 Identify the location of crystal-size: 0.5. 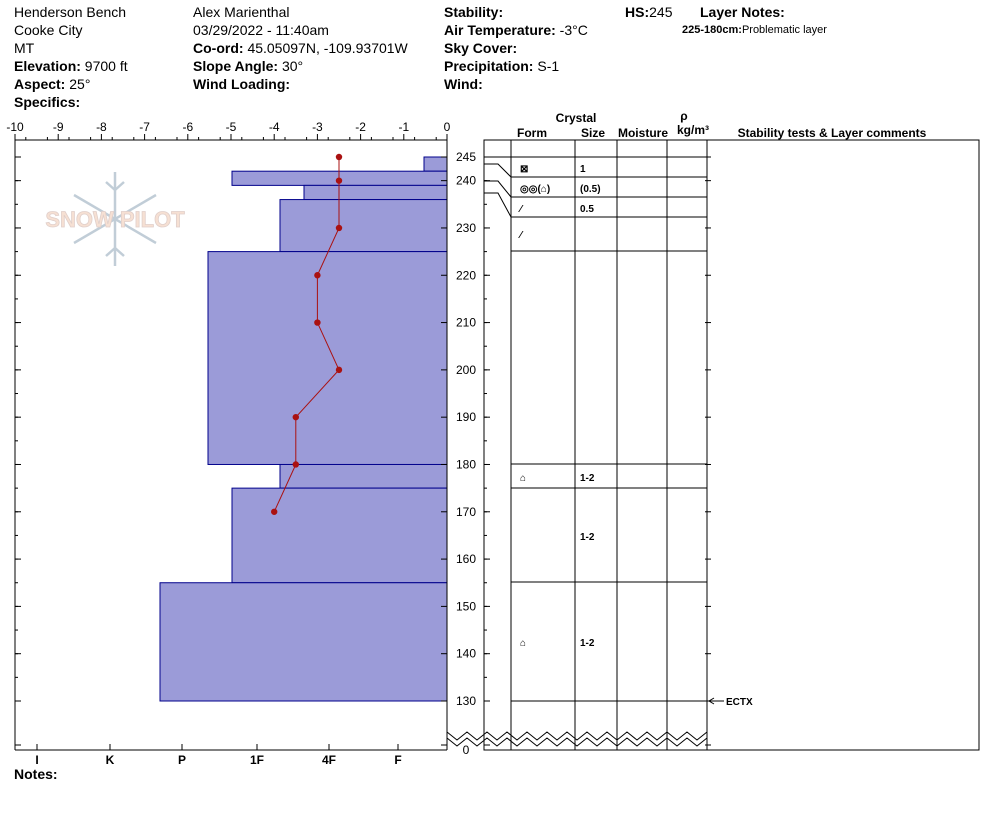
(587, 209).